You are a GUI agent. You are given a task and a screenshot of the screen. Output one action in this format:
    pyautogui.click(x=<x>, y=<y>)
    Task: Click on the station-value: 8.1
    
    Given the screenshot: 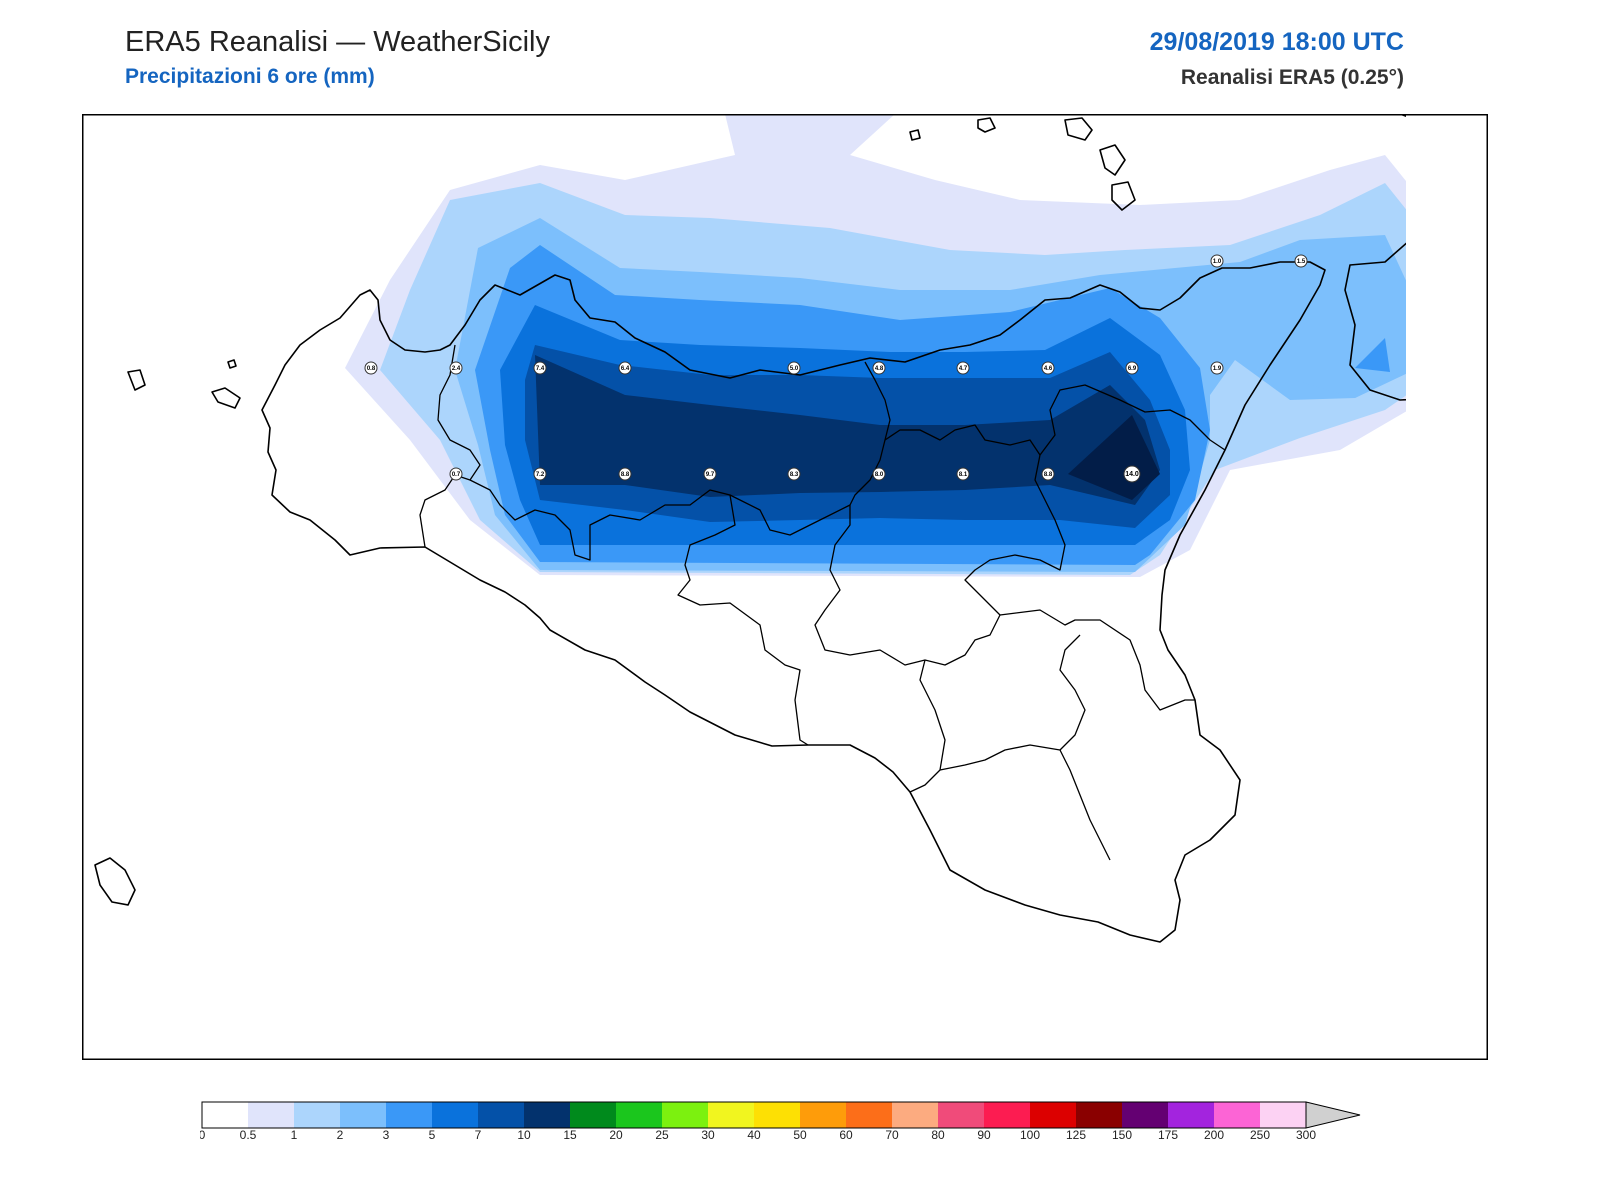 What is the action you would take?
    pyautogui.click(x=963, y=475)
    